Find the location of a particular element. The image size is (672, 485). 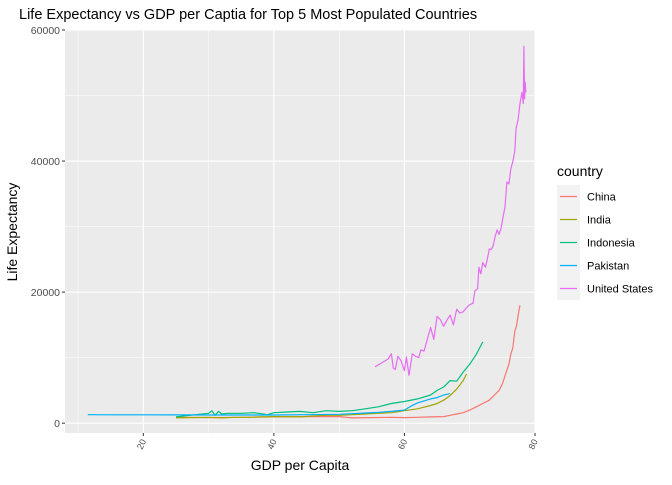

x-axis-label: GDP per Capita is located at coordinates (300, 465).